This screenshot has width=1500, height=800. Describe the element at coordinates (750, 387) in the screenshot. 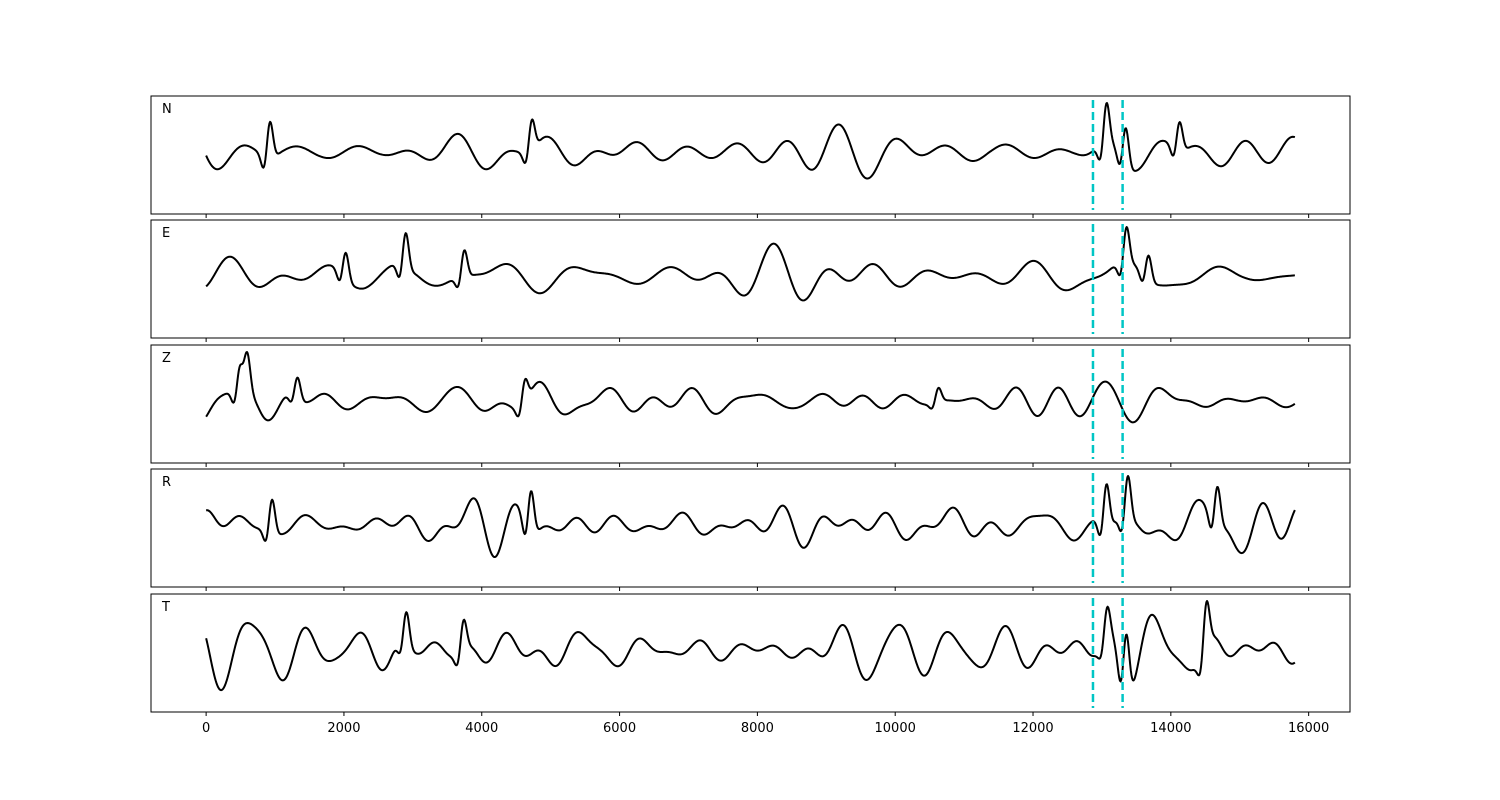

I see `trace-z` at that location.